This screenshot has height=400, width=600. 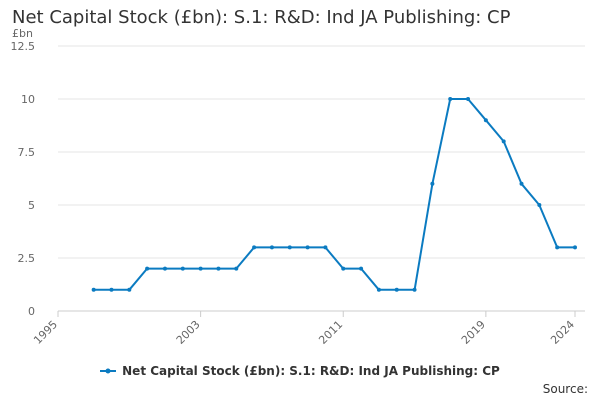 What do you see at coordinates (27, 152) in the screenshot?
I see `y-tick-label: 7.5` at bounding box center [27, 152].